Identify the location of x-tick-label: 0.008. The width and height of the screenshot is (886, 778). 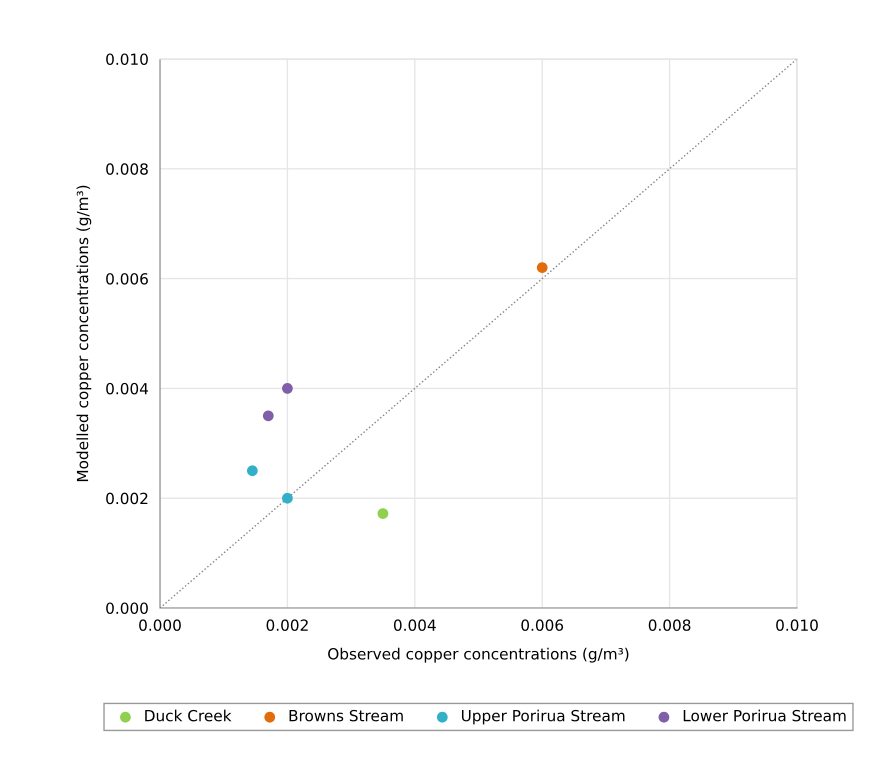
(669, 625).